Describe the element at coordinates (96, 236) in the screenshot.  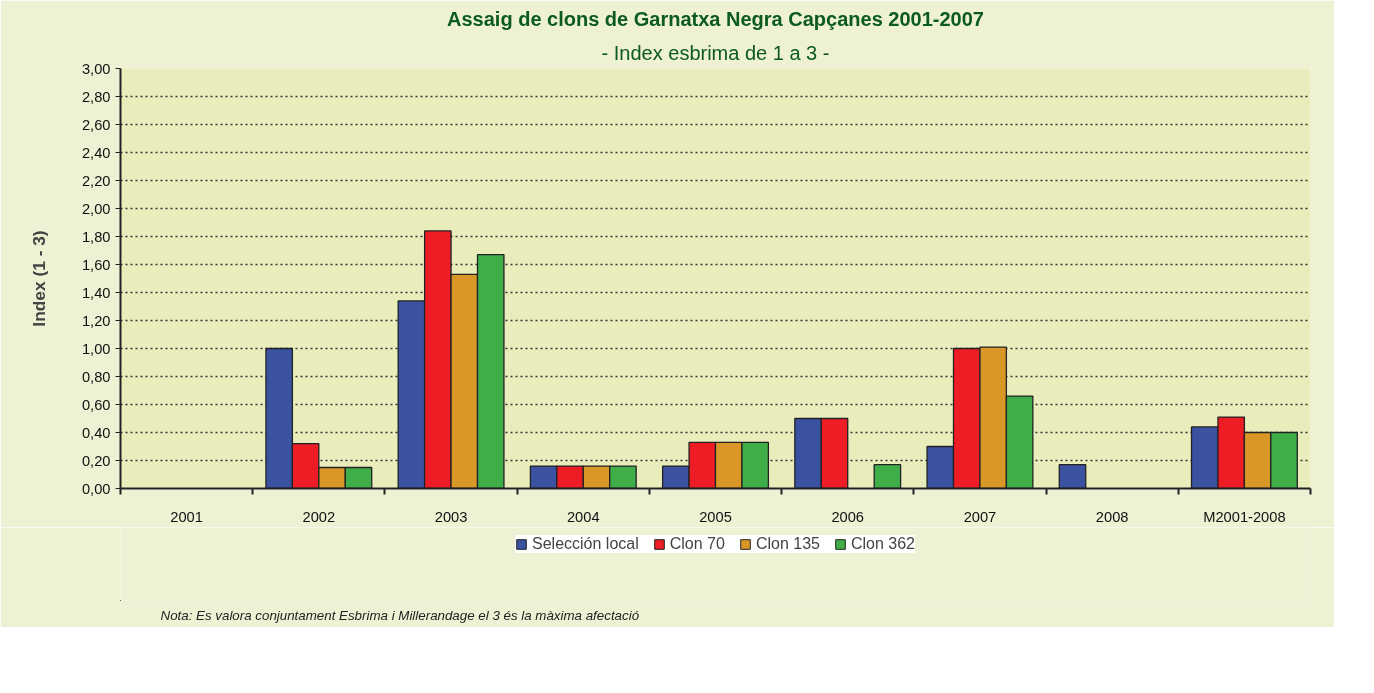
I see `y-tick-label: 1,80` at that location.